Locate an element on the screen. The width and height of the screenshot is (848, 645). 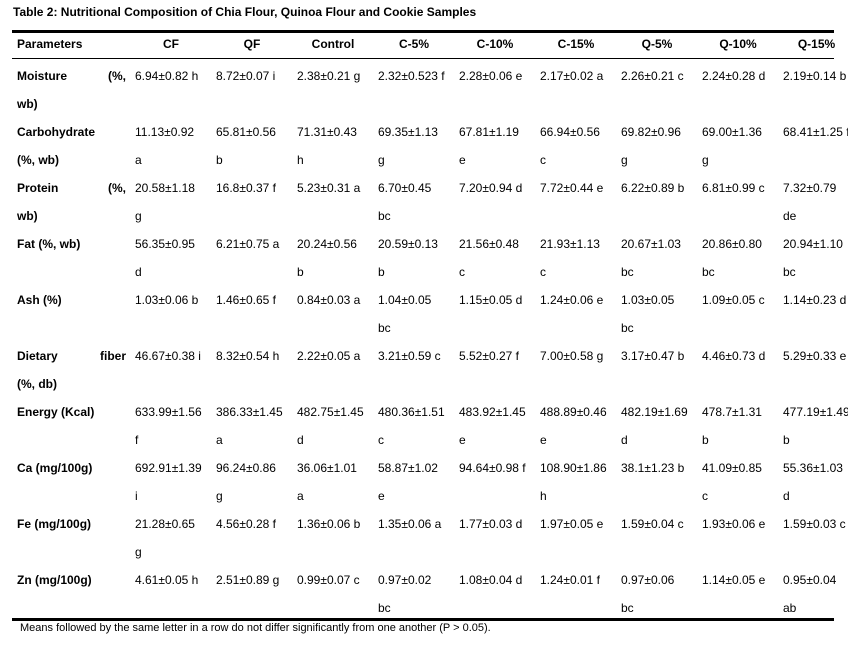
parameter-cell: Fe (mg/100g) is located at coordinates (71, 538).